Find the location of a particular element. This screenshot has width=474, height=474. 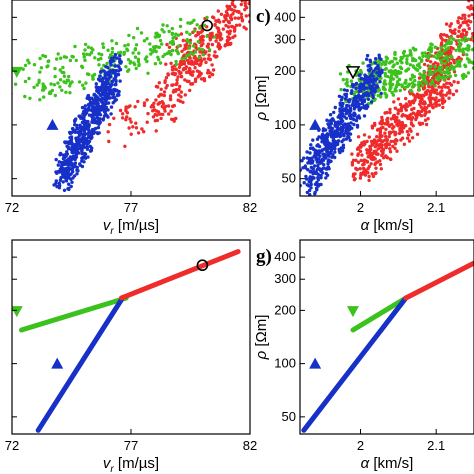

y-axis-label: ρ [Ωm] is located at coordinates (261, 99).